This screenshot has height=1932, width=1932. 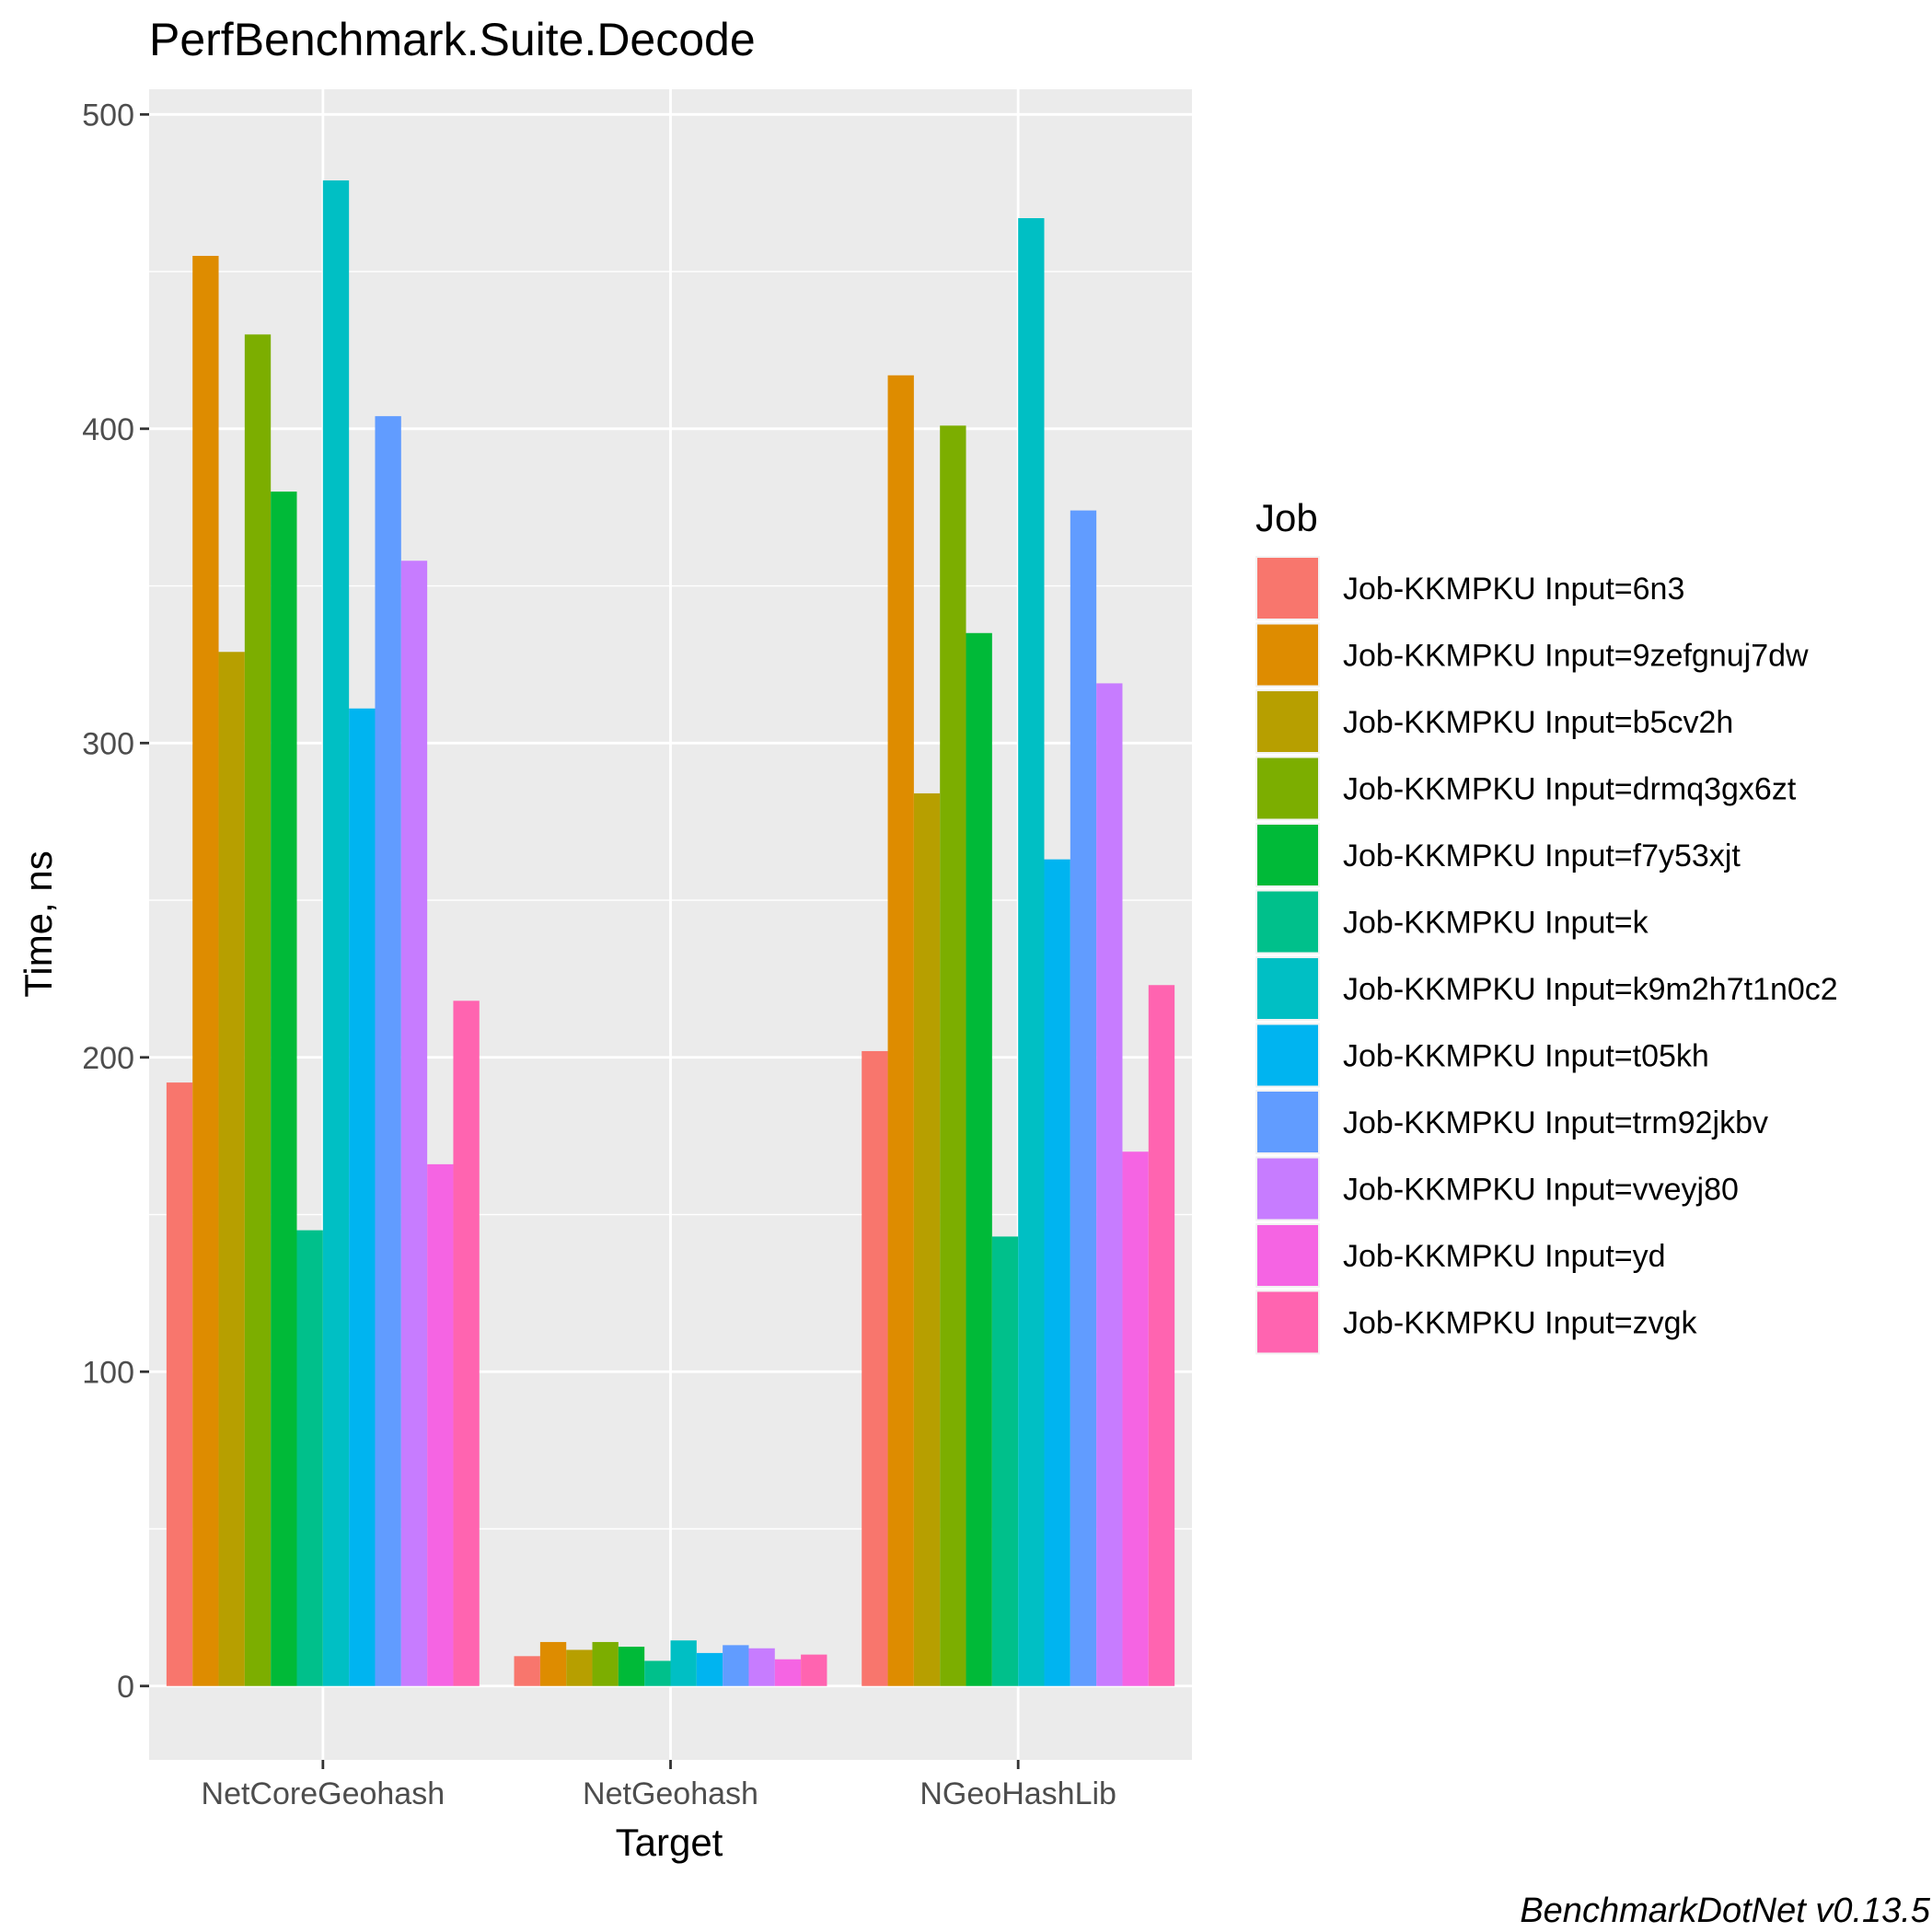 I want to click on legend-item: Job-KKMPKU Input=t05kh, so click(x=1482, y=1055).